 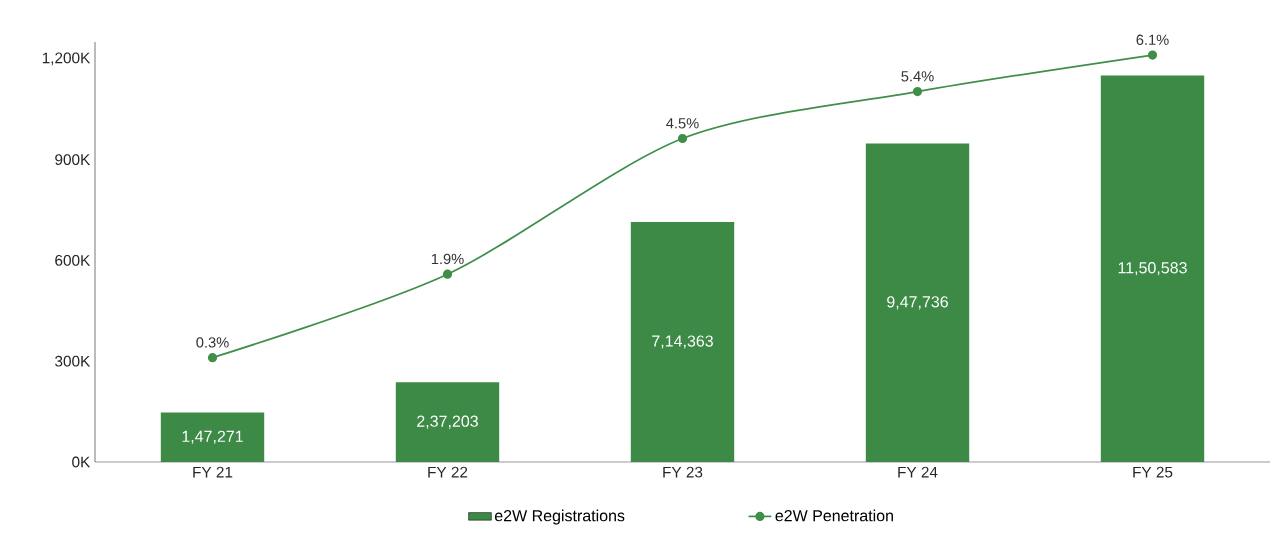 What do you see at coordinates (917, 76) in the screenshot?
I see `data-label: 5.4%` at bounding box center [917, 76].